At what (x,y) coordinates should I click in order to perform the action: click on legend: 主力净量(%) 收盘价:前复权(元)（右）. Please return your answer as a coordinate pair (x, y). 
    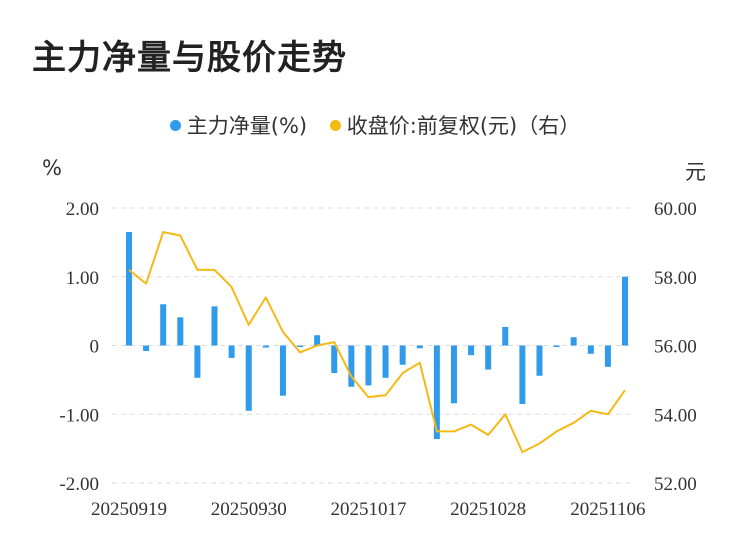
    Looking at the image, I should click on (375, 125).